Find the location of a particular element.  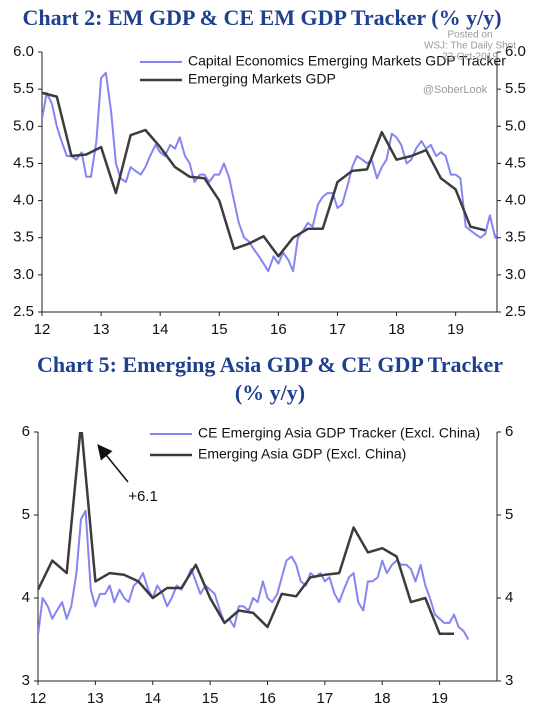

y-tick-label-right: 4 is located at coordinates (509, 597).